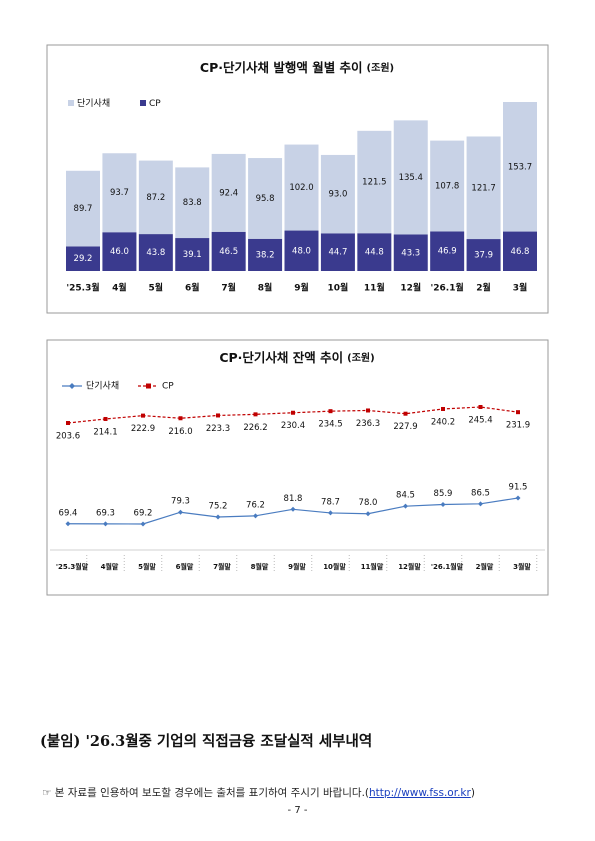 The width and height of the screenshot is (595, 841). I want to click on value-label: 121.5, so click(374, 183).